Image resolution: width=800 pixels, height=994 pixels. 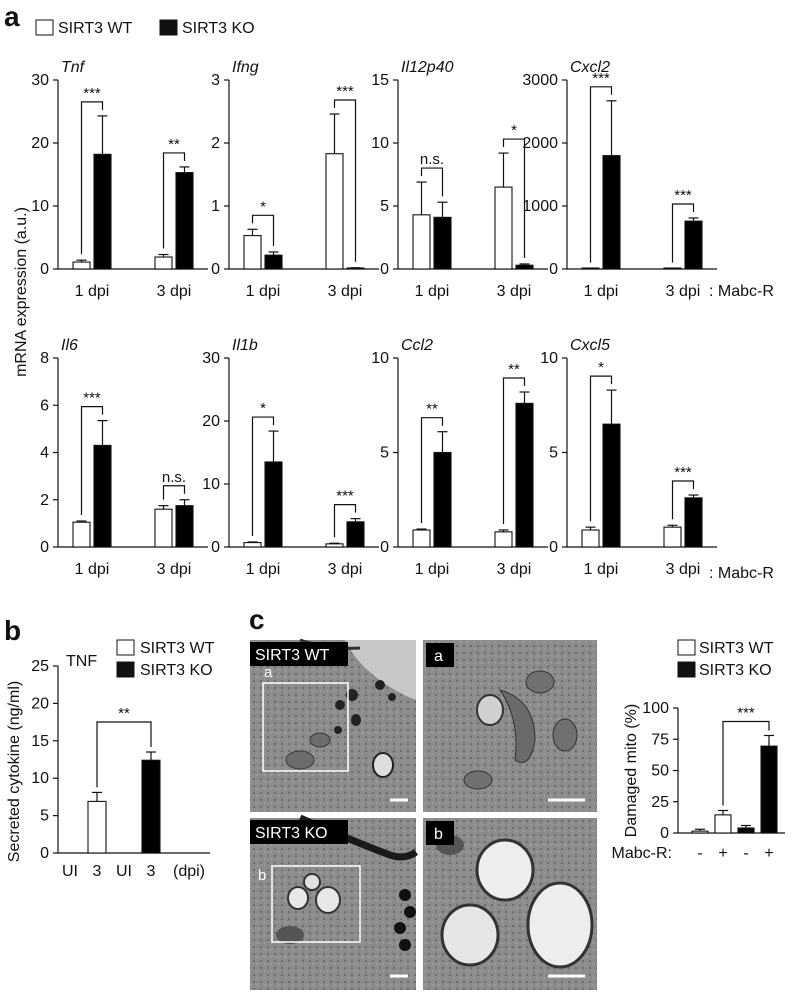 I want to click on ifng-x-tick-label: 1 dpi, so click(x=263, y=291).